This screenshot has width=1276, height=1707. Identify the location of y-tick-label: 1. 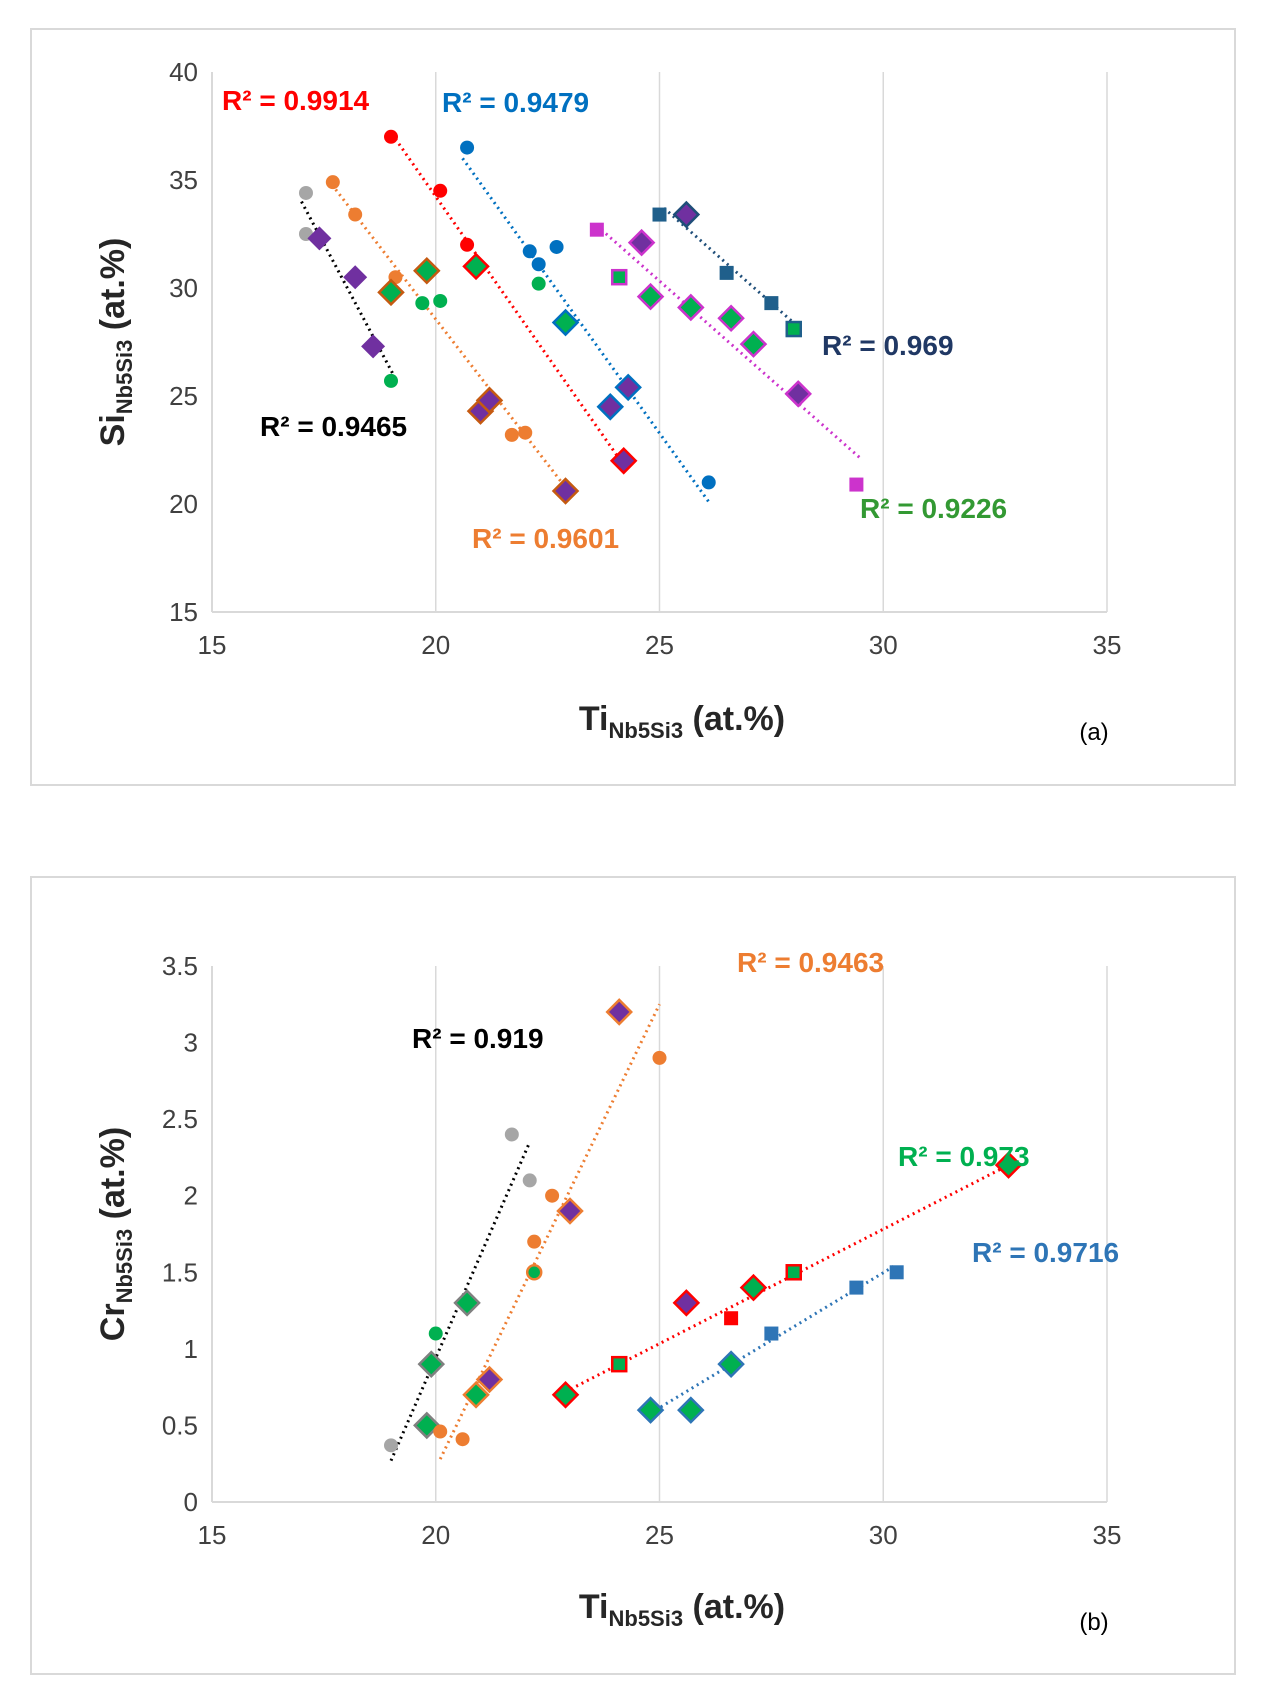
(191, 1349).